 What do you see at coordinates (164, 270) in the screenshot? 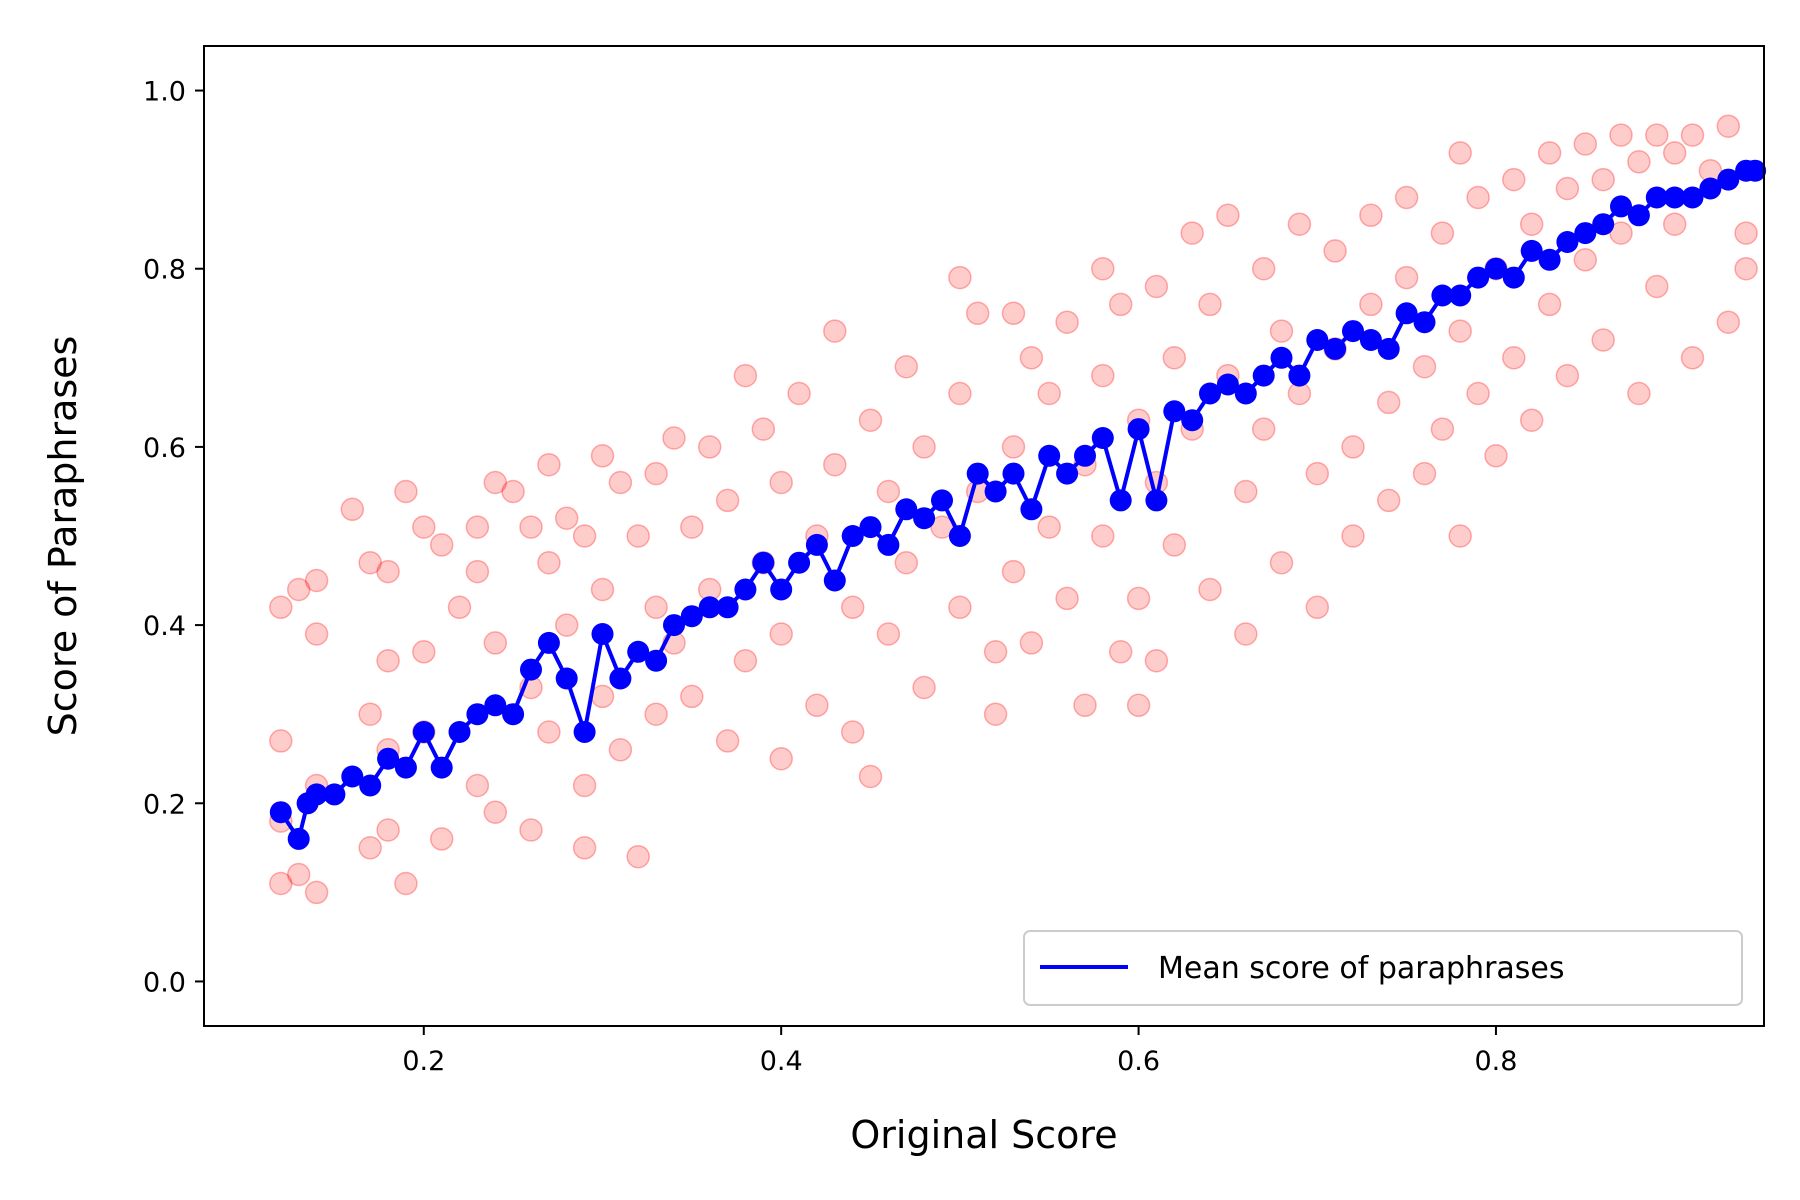
I see `y-tick-label: 0.8` at bounding box center [164, 270].